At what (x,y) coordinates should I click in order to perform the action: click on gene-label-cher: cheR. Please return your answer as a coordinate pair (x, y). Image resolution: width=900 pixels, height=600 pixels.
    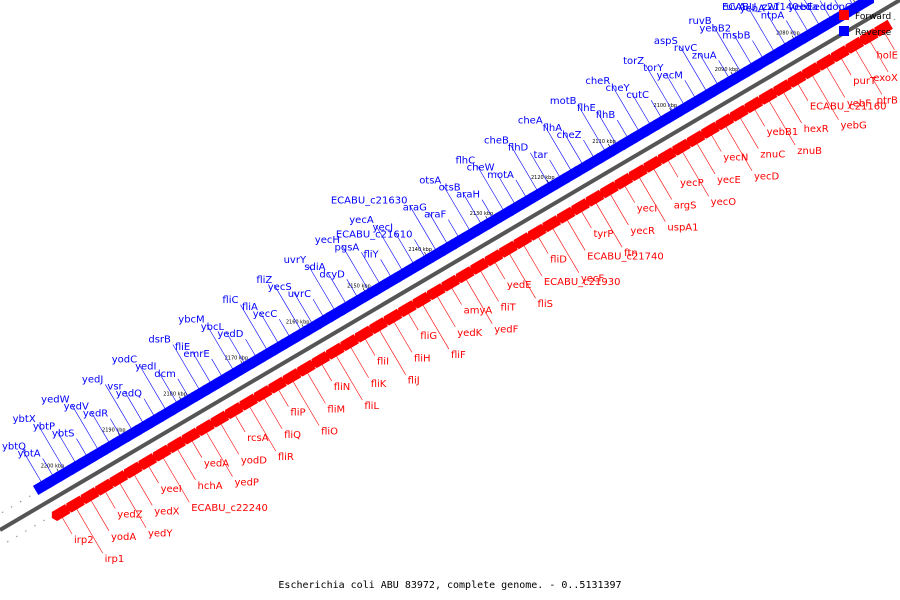
    Looking at the image, I should click on (613, 105).